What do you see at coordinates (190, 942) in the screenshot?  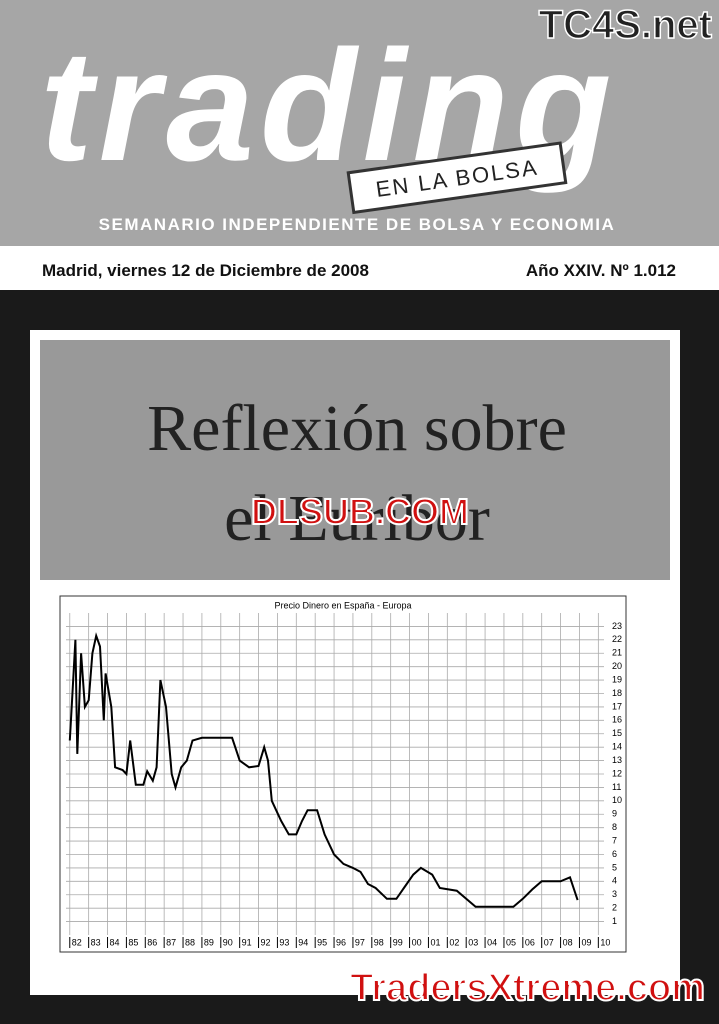 I see `x-tick-label: 88` at bounding box center [190, 942].